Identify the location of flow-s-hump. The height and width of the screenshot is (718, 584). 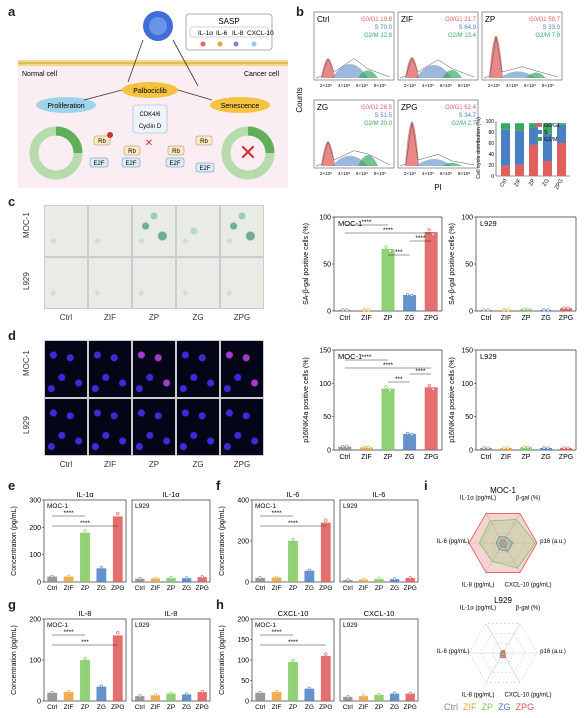
(518, 74).